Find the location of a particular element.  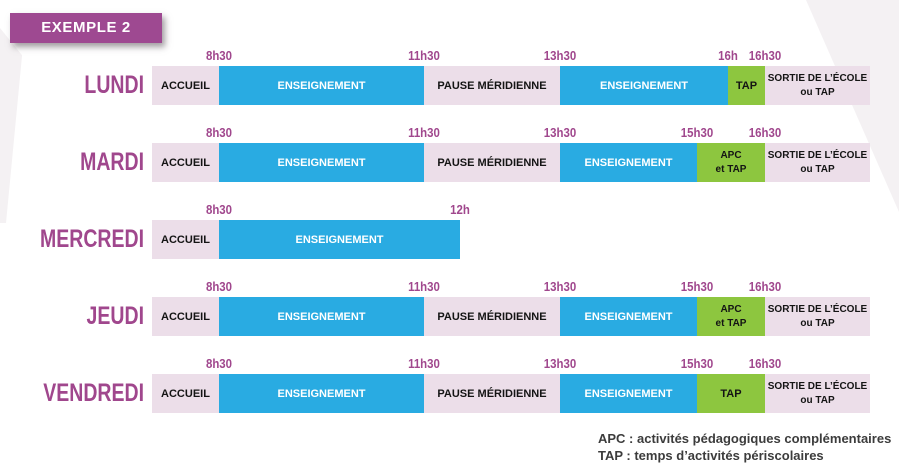

time-label: 16h is located at coordinates (728, 55).